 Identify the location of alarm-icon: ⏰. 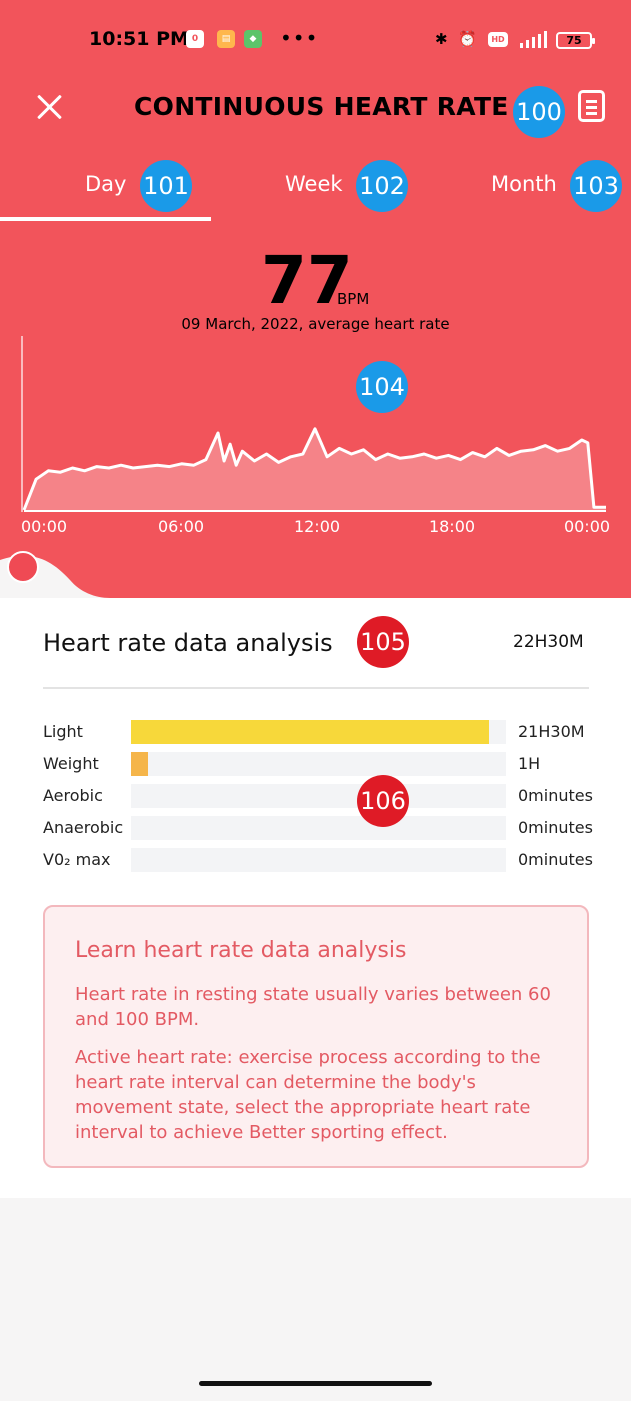
(467, 39).